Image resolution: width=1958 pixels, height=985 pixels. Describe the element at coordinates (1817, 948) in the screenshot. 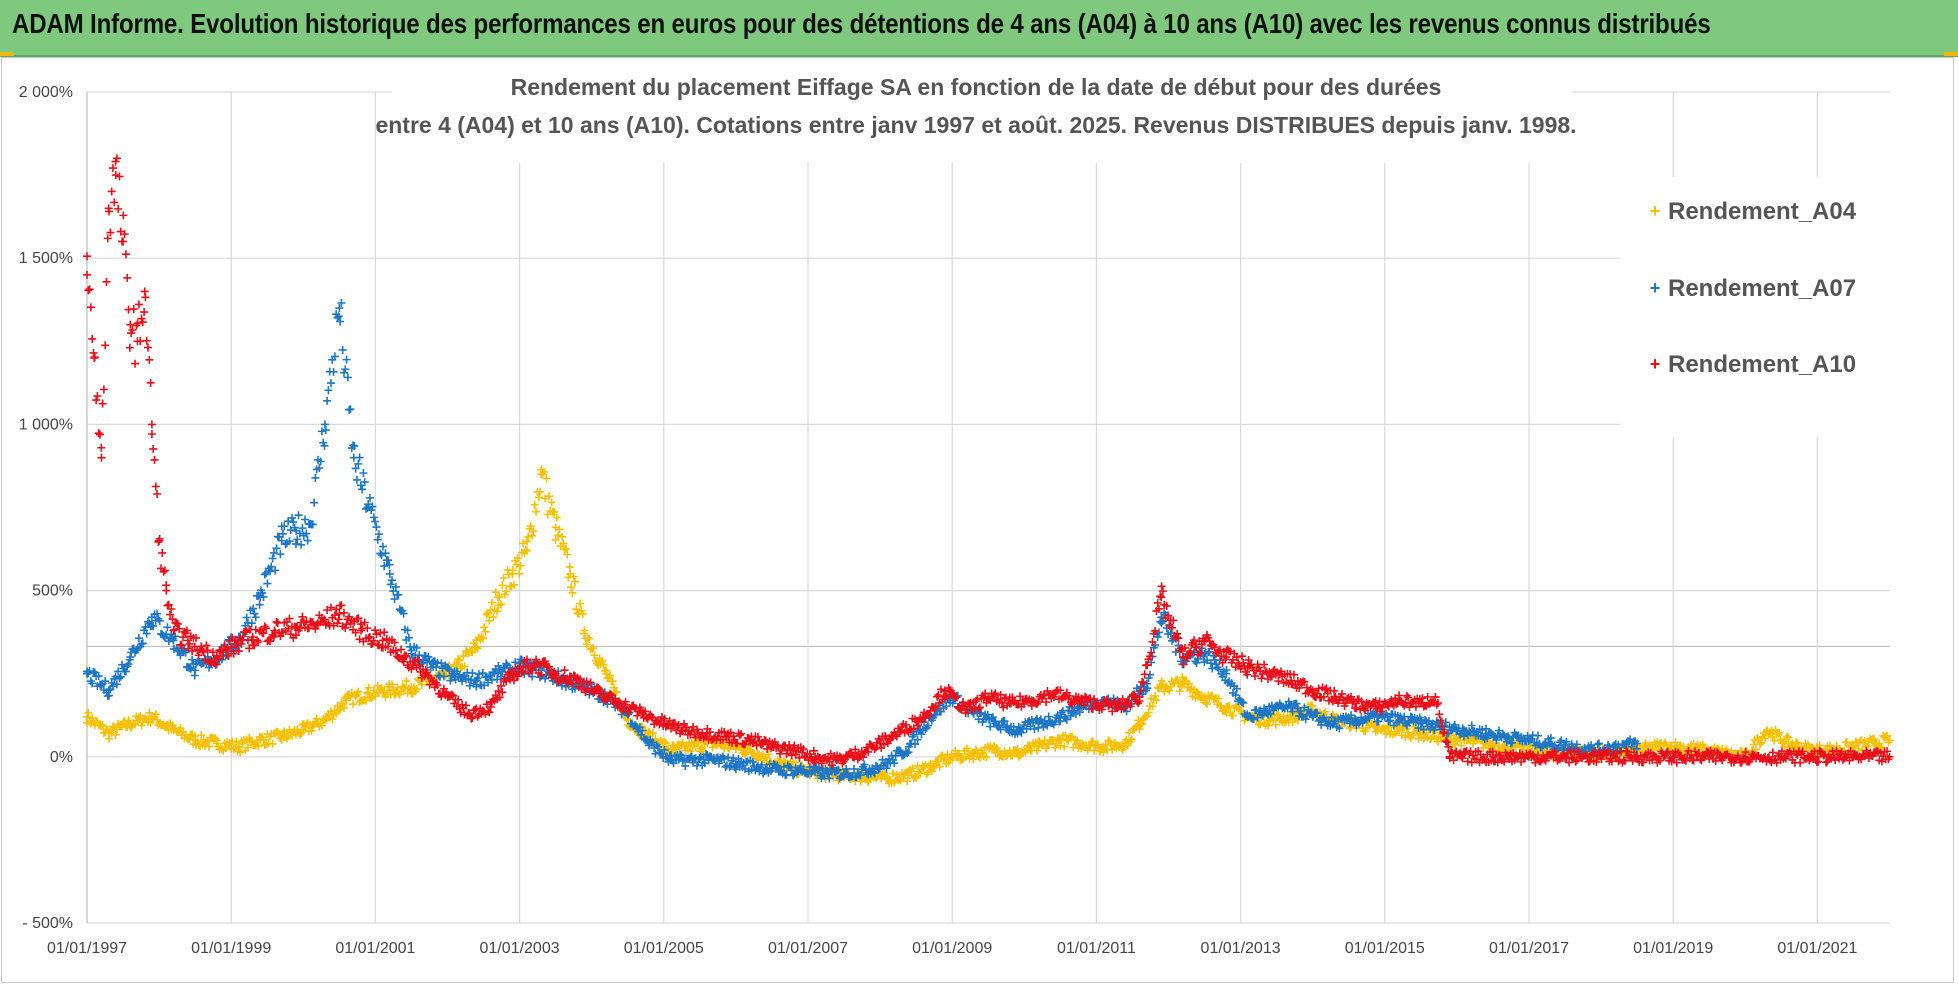

I see `x-tick-label: 01/01/2021` at that location.